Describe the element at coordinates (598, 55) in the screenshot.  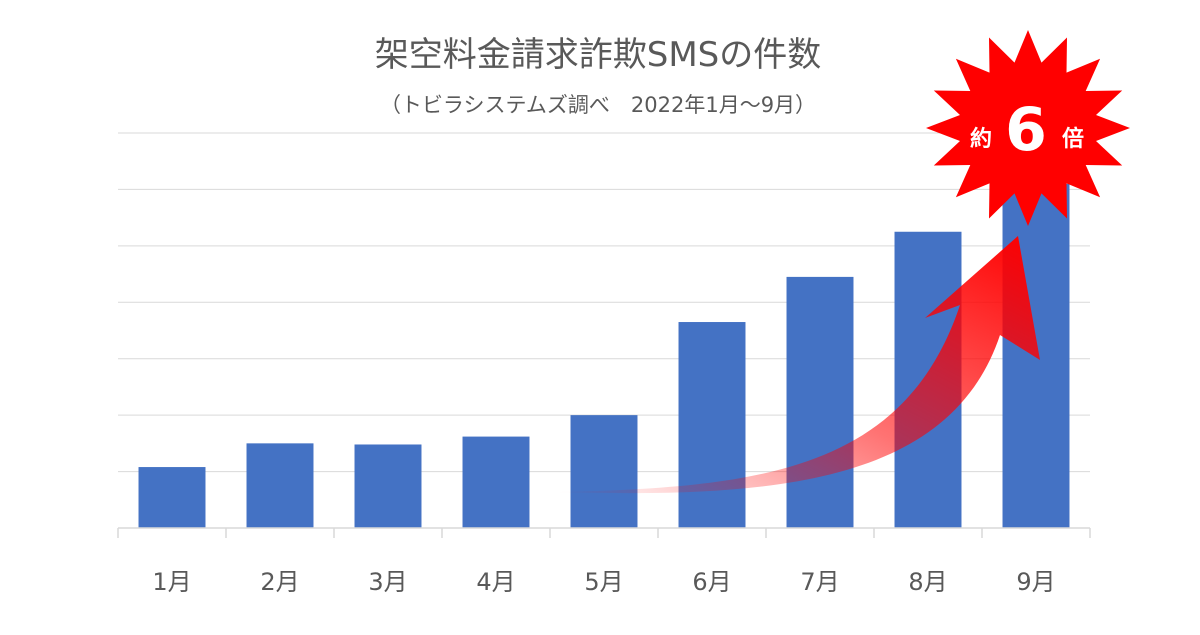
I see `chart-title: 架空料金請求詐欺SMSの件数` at that location.